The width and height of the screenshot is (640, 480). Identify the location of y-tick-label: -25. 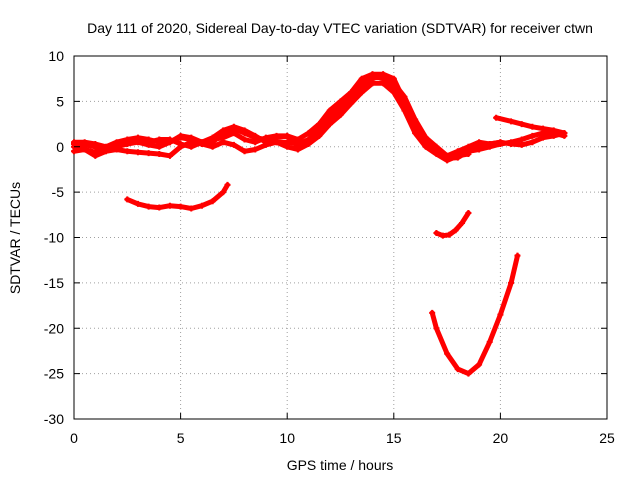
(54, 374).